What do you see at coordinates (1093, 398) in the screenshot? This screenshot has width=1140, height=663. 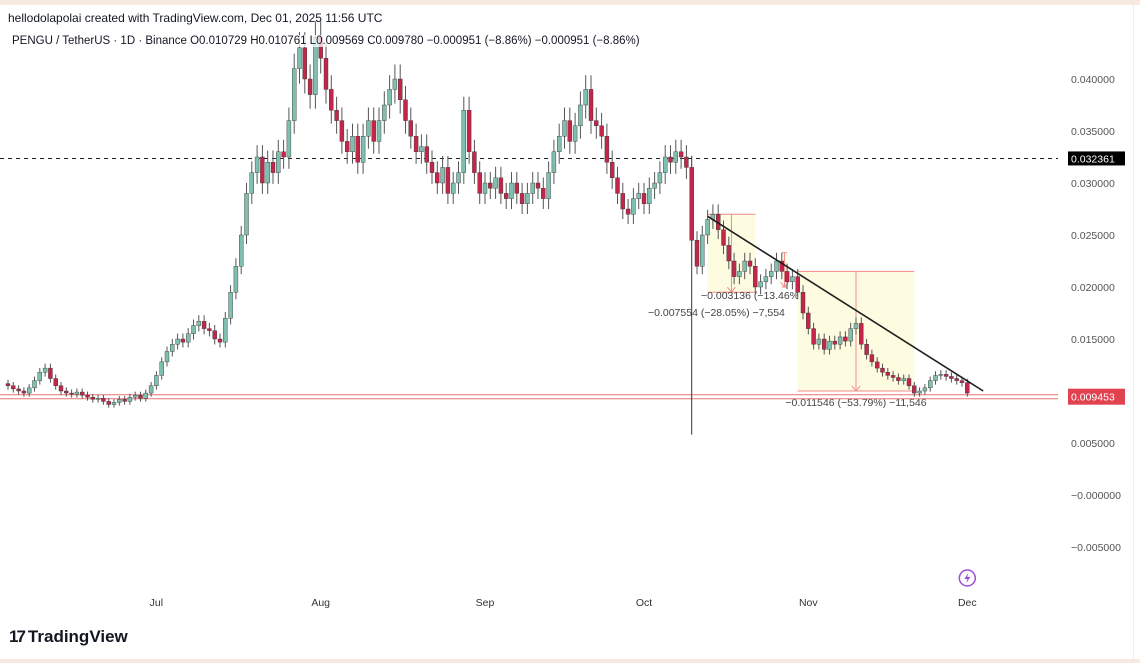 I see `level-label: 0.009453` at bounding box center [1093, 398].